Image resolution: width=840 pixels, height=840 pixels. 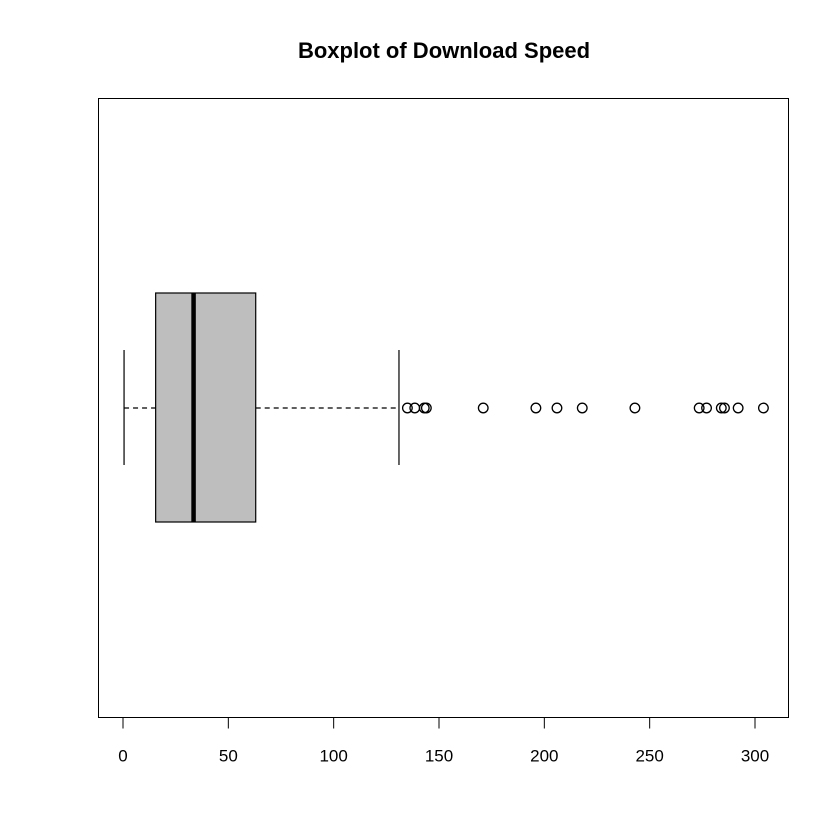 I want to click on x-tick-label: 150, so click(x=439, y=756).